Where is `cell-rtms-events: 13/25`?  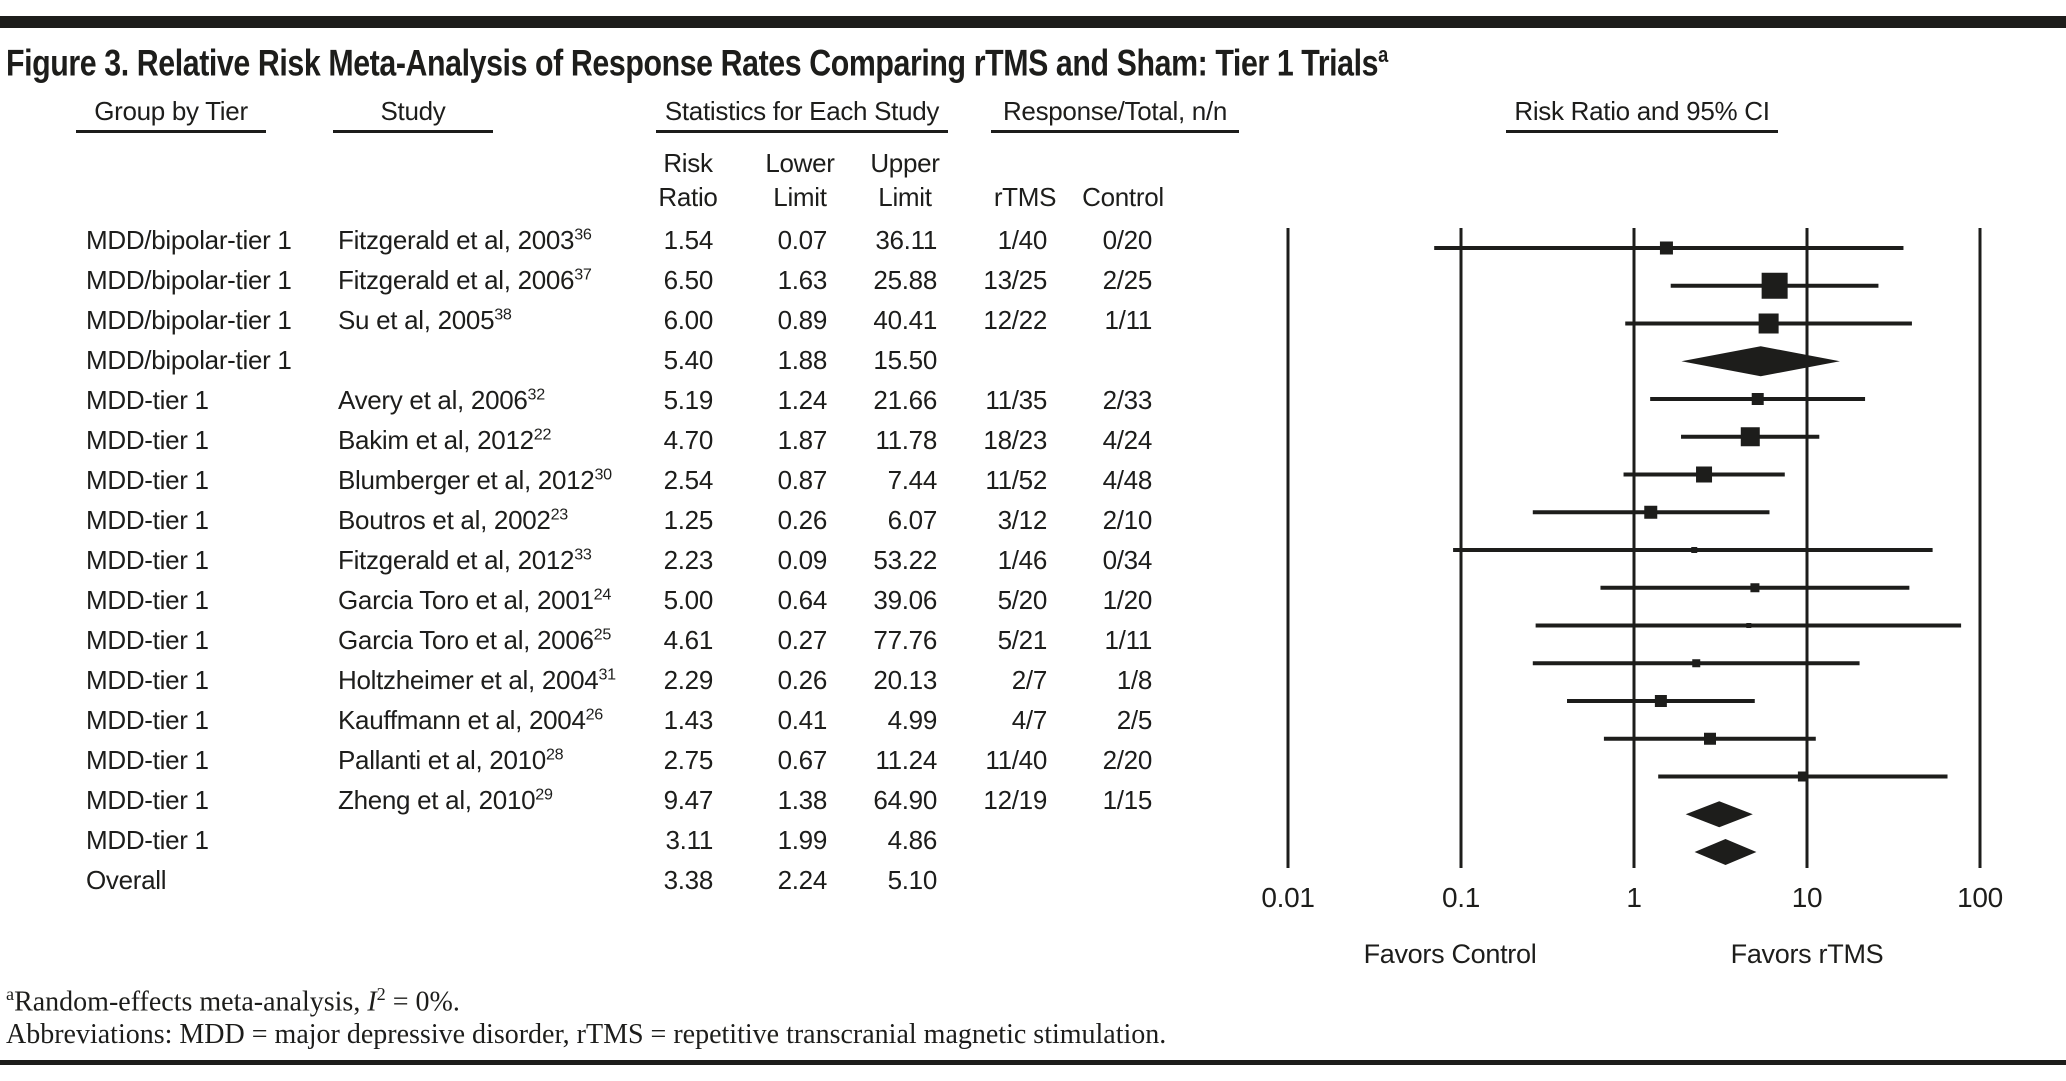
cell-rtms-events: 13/25 is located at coordinates (1015, 280).